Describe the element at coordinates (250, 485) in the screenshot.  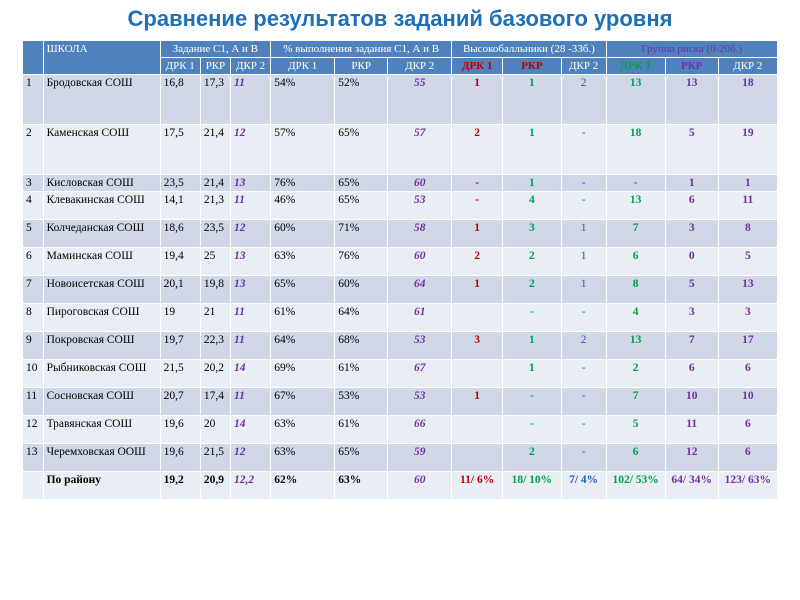
I see `table-cell: 12,2` at that location.